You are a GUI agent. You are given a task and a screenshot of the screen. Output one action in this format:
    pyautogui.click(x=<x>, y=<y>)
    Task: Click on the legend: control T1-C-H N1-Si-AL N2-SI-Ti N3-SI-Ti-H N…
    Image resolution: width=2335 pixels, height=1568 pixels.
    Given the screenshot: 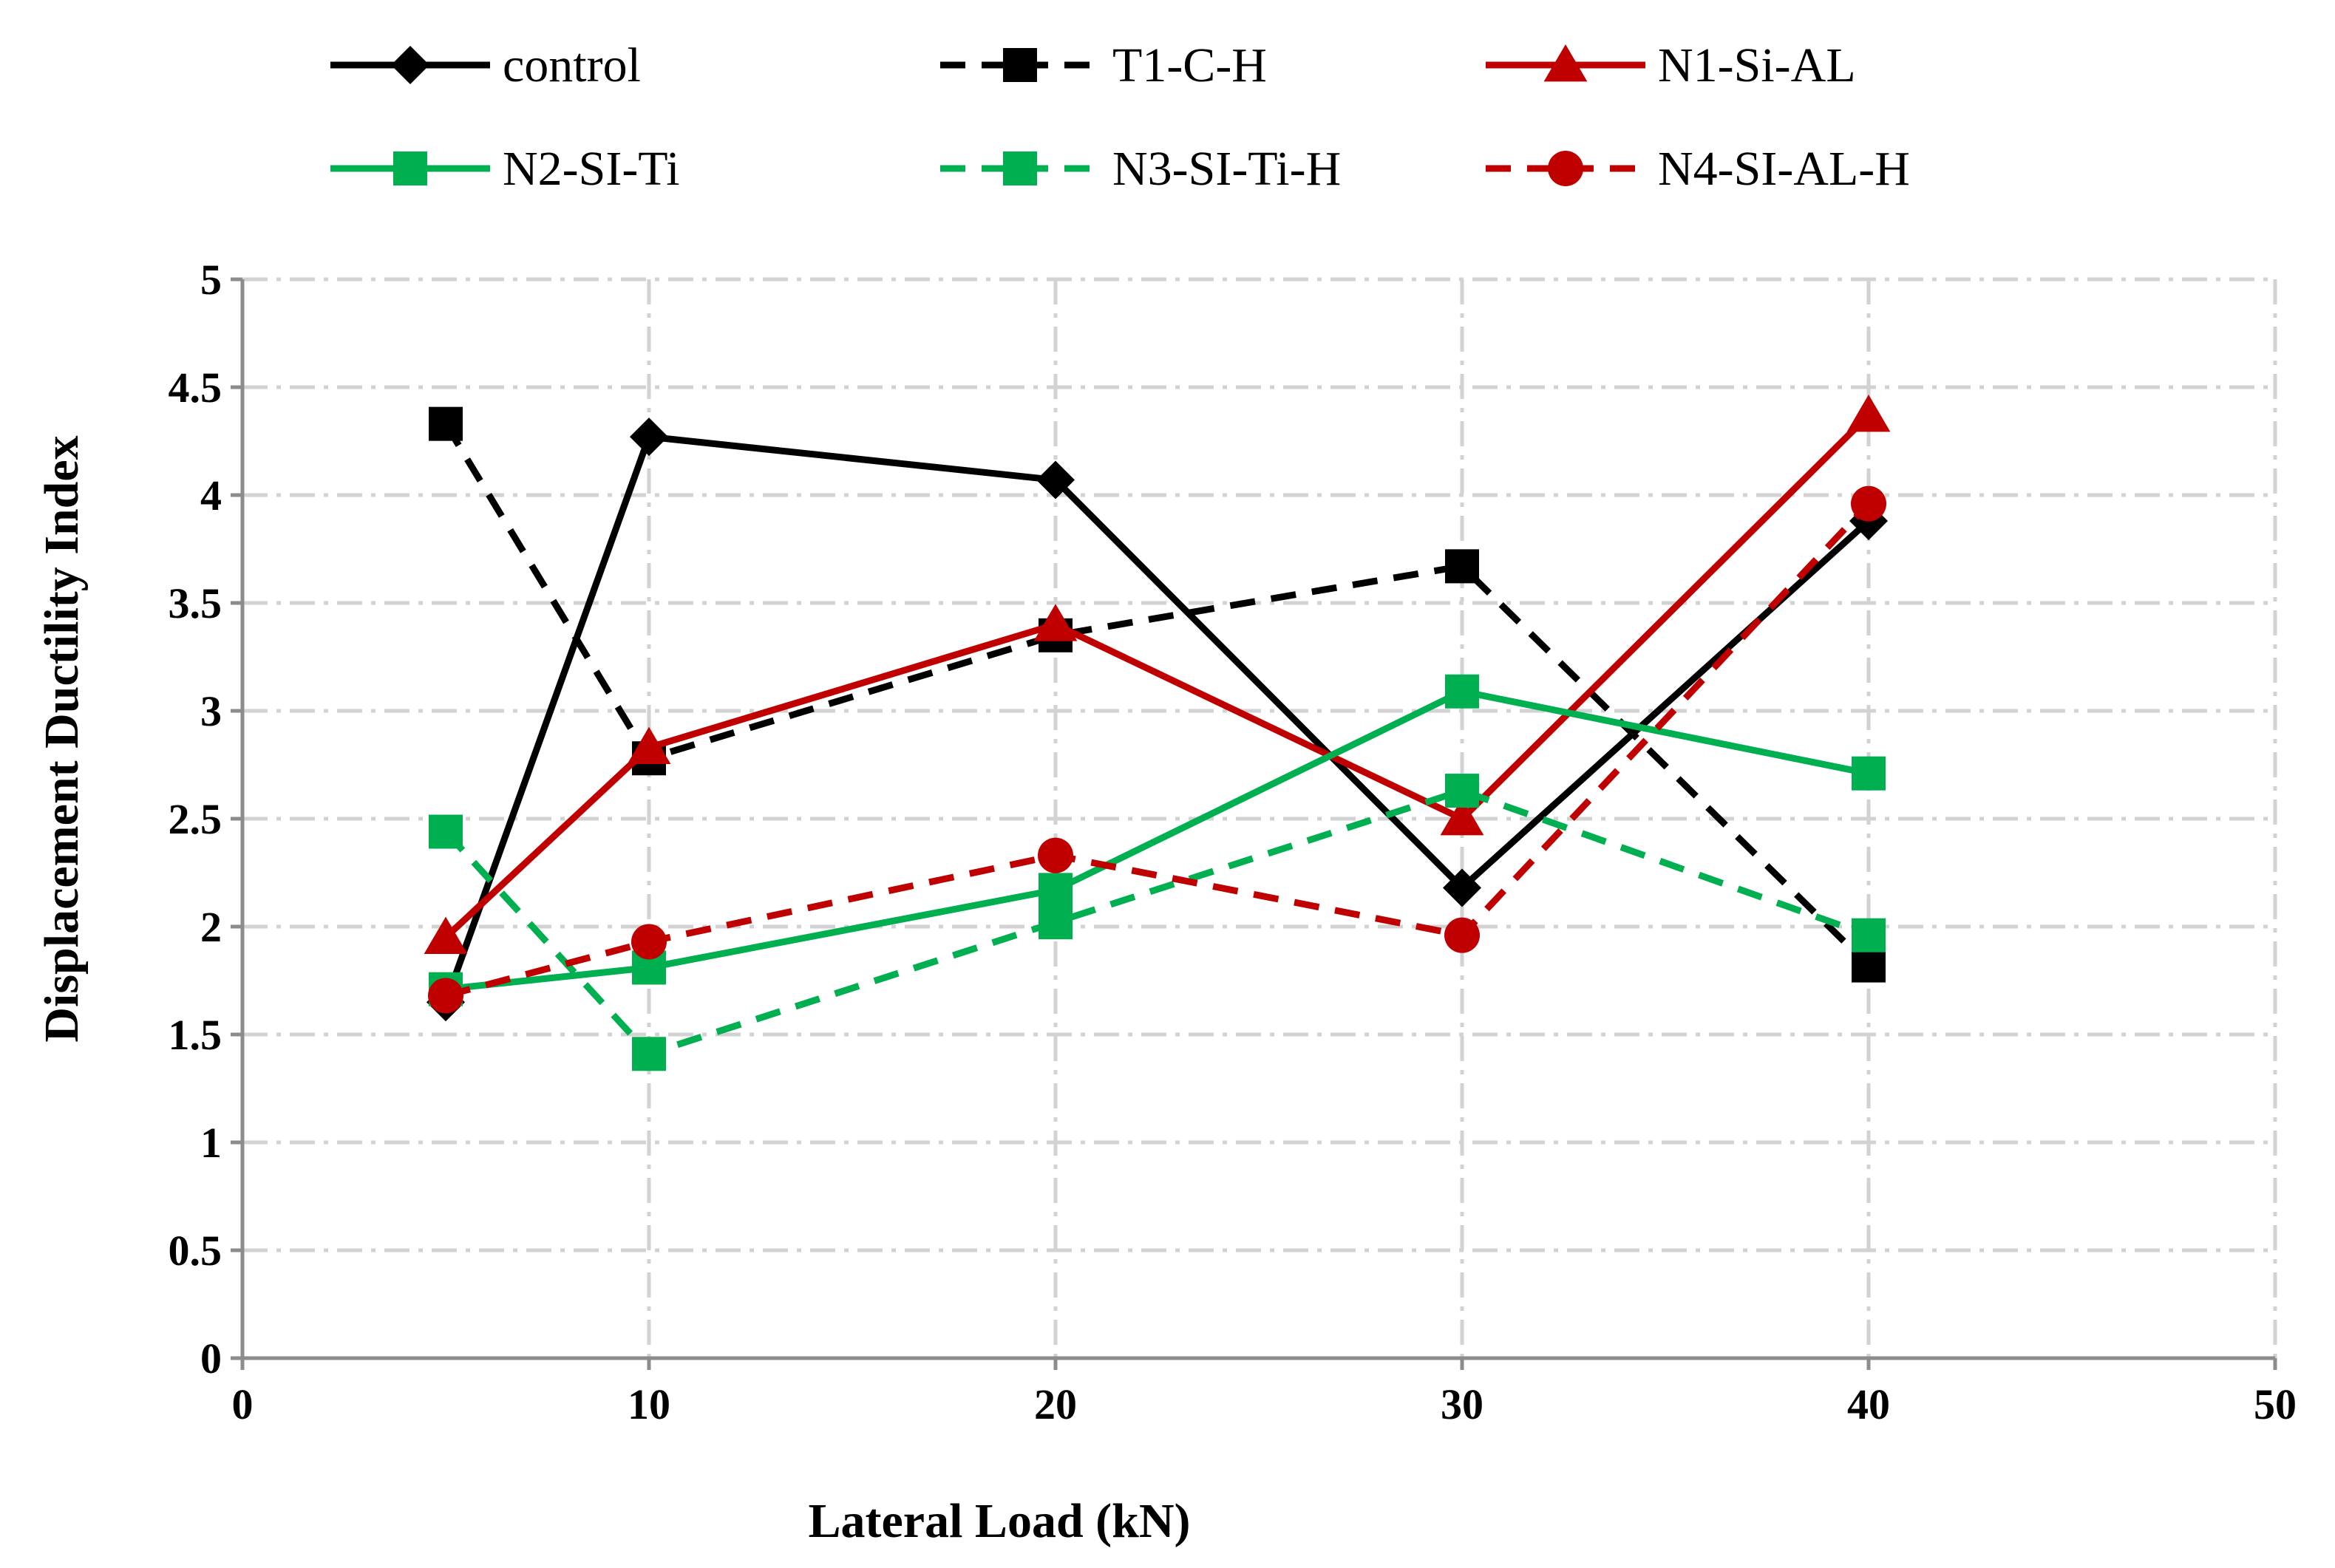 What is the action you would take?
    pyautogui.click(x=1120, y=117)
    